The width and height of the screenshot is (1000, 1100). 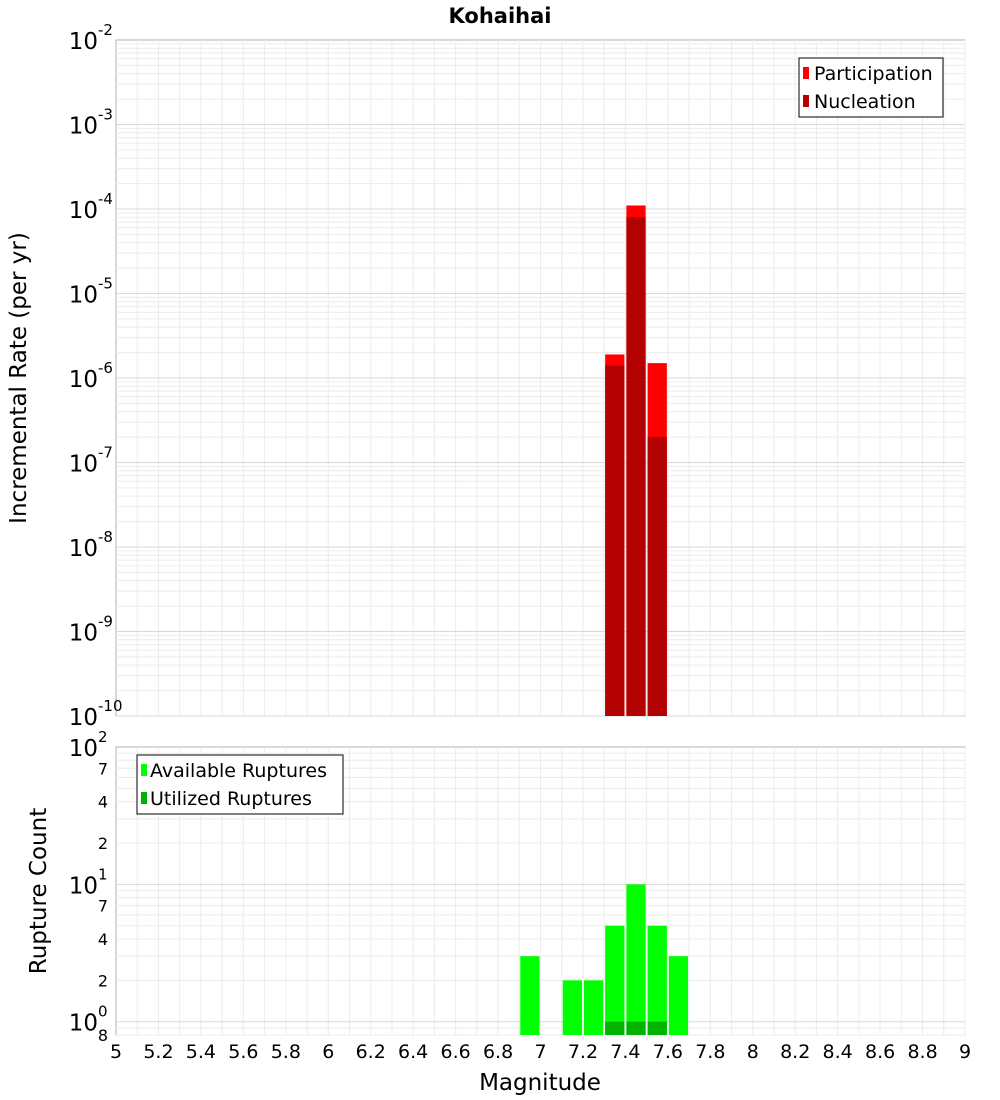 What do you see at coordinates (103, 1012) in the screenshot?
I see `y-tick-exponent: 0` at bounding box center [103, 1012].